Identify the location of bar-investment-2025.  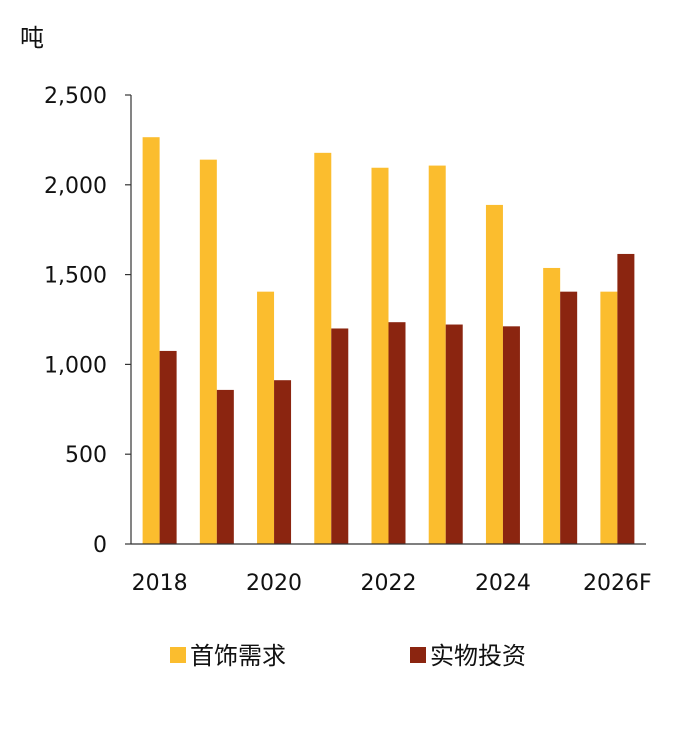
(569, 417).